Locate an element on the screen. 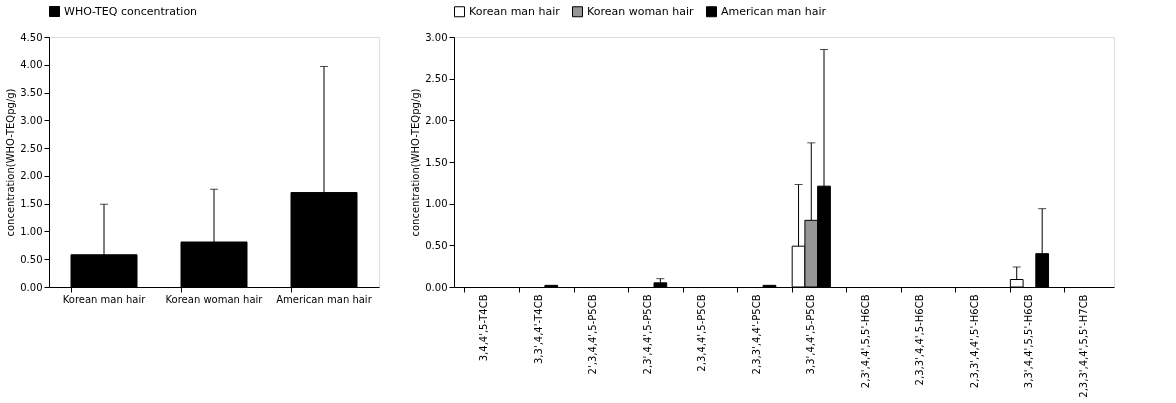 The width and height of the screenshot is (1176, 403). y-tick-label: 3.50 is located at coordinates (31, 93).